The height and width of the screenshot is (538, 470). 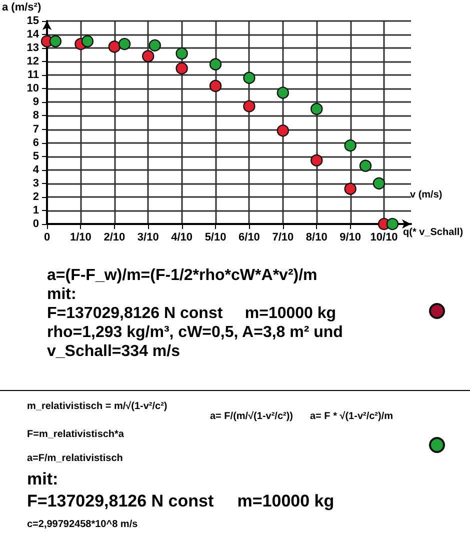 I want to click on y-tick-label: 14, so click(x=33, y=34).